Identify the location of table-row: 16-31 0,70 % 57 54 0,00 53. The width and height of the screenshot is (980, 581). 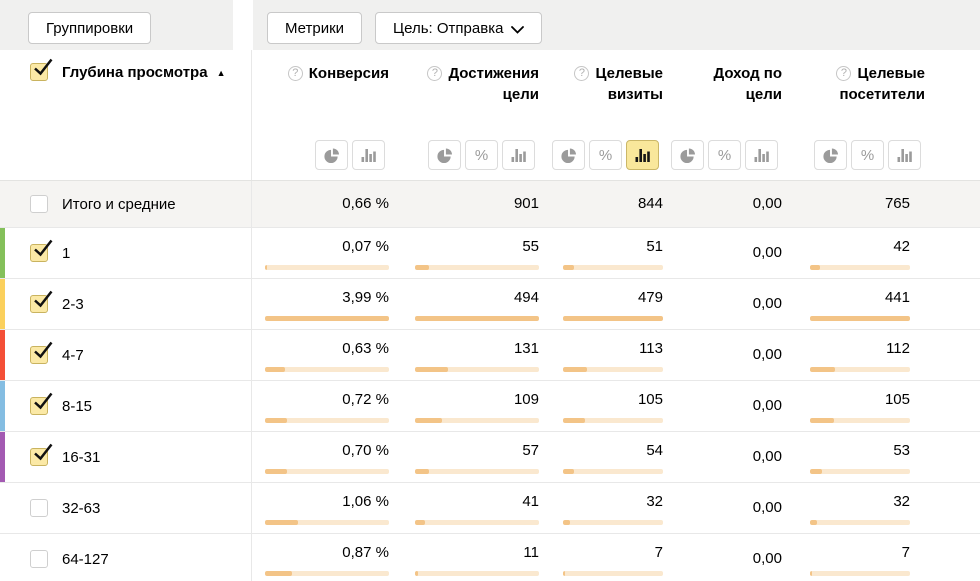
(490, 457).